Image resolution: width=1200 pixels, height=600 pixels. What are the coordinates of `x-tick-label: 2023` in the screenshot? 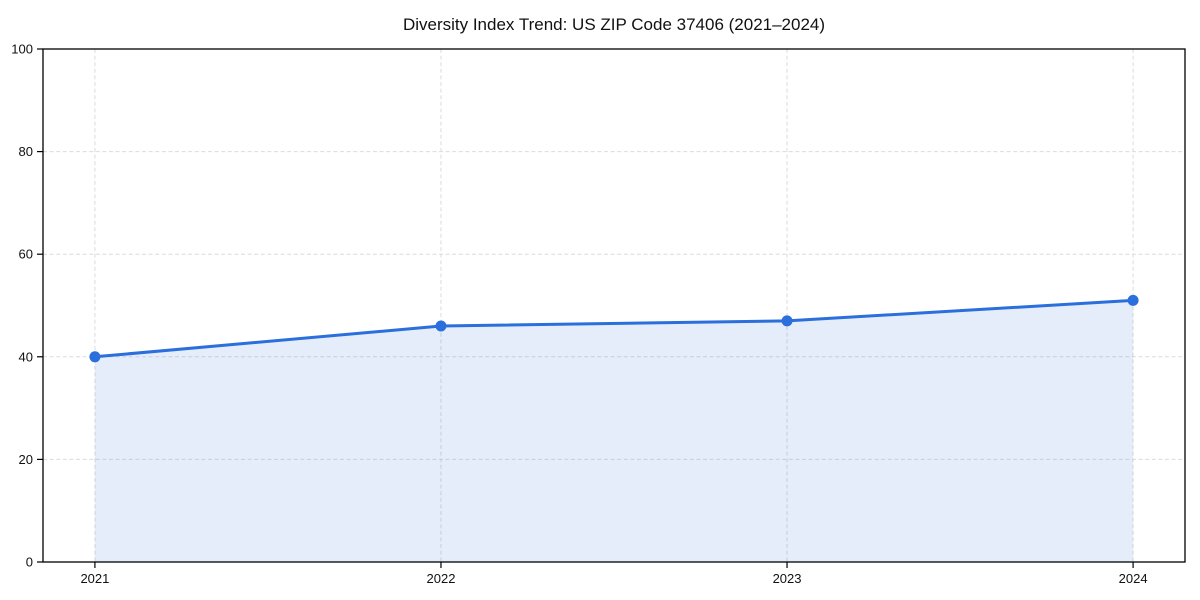 It's located at (787, 578).